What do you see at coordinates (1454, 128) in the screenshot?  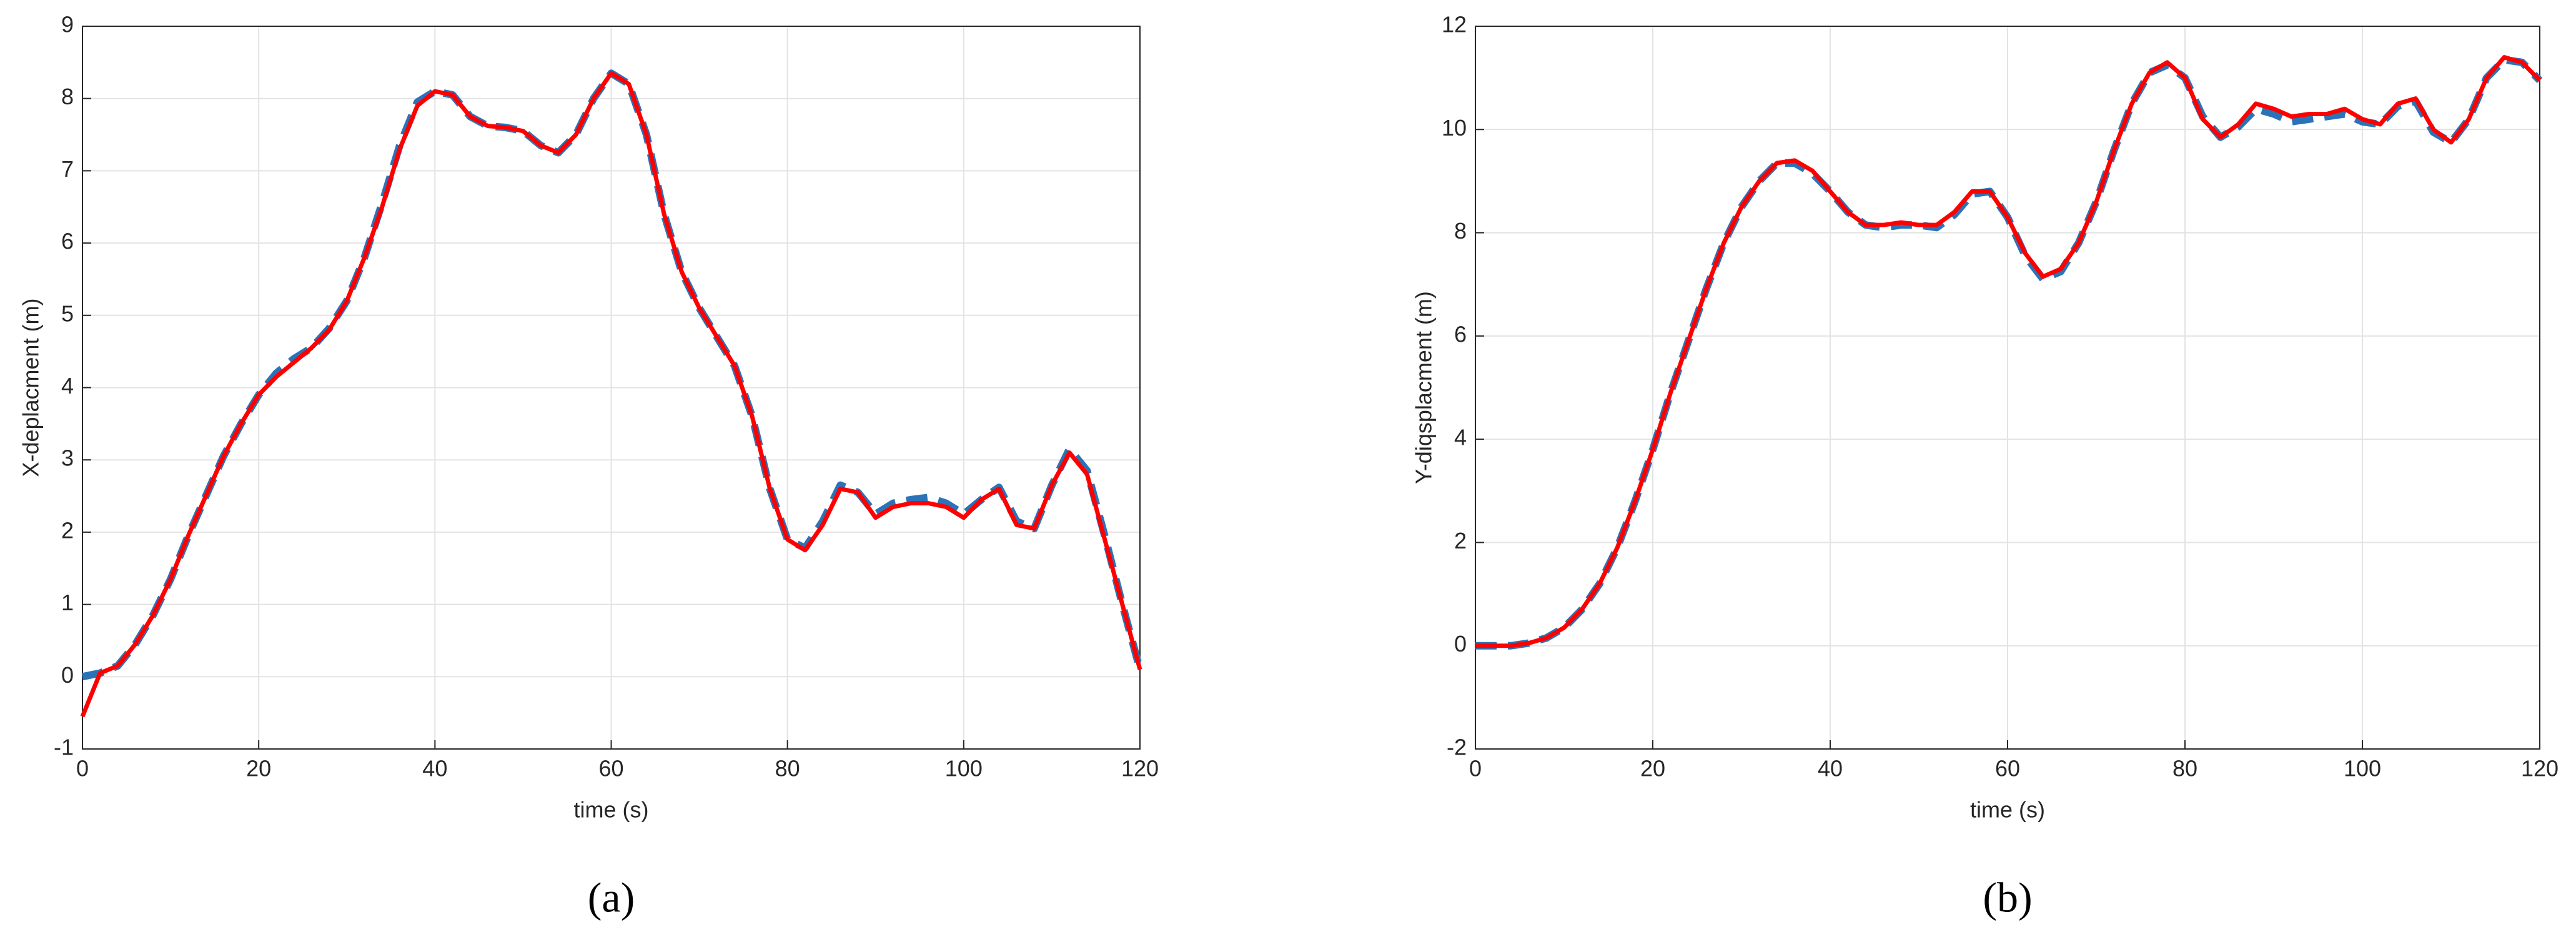 I see `y-tick-label: 10` at bounding box center [1454, 128].